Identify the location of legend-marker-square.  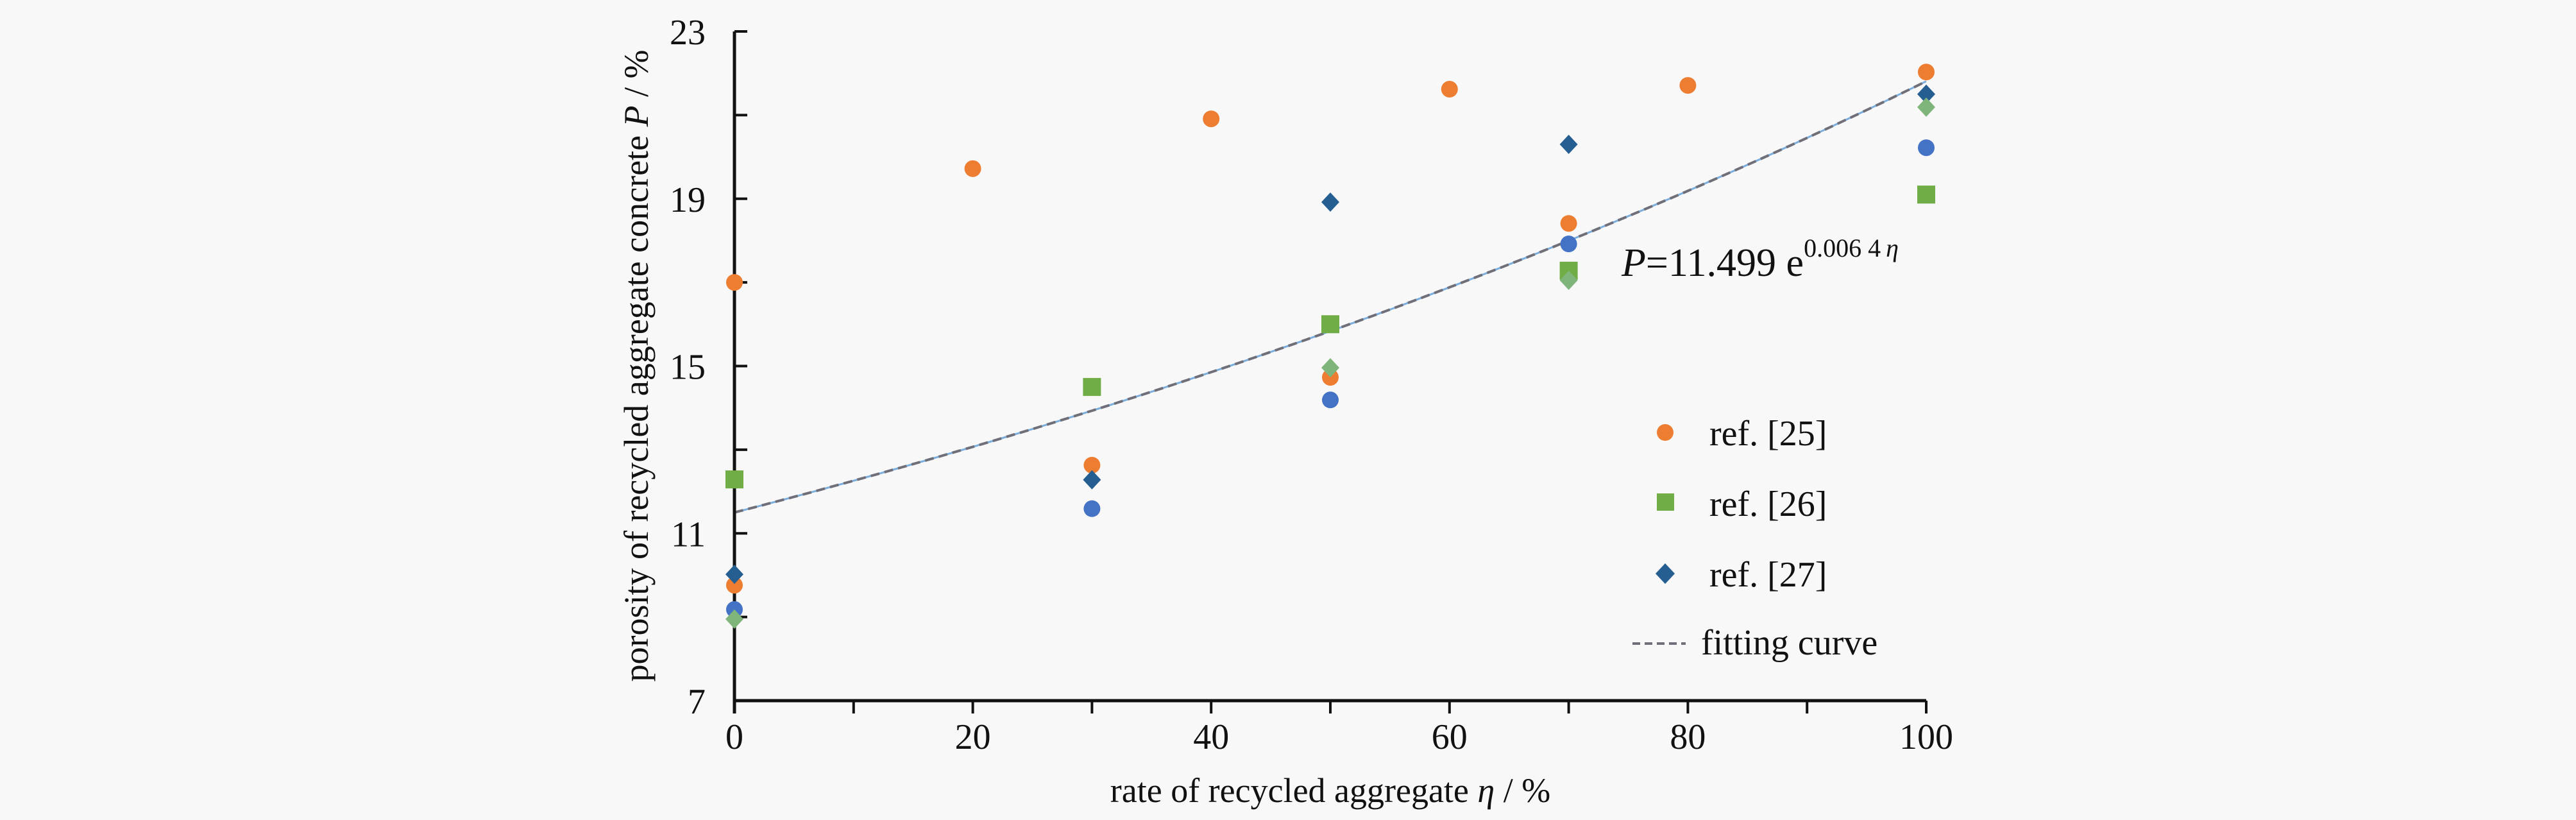
(1665, 502).